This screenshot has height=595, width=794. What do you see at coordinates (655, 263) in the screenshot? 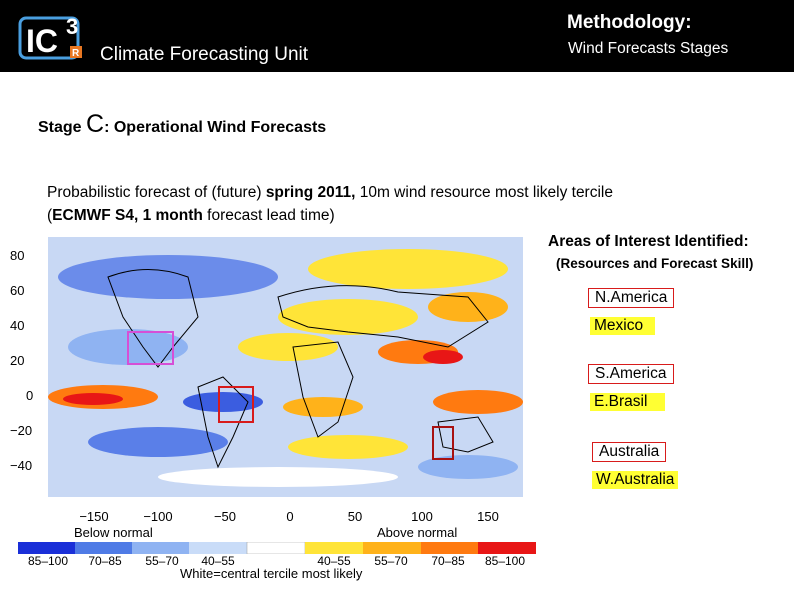
I see `areas-subtitle: (Resources and Forecast Skill)` at bounding box center [655, 263].